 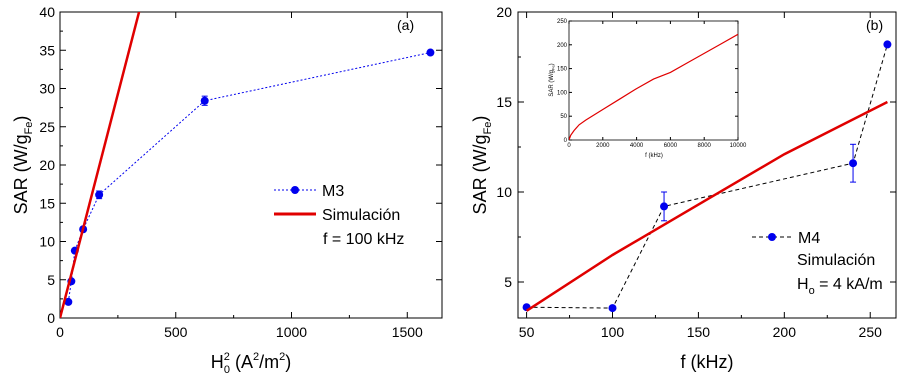 What do you see at coordinates (871, 332) in the screenshot?
I see `panel-b-x-tick-label: 250` at bounding box center [871, 332].